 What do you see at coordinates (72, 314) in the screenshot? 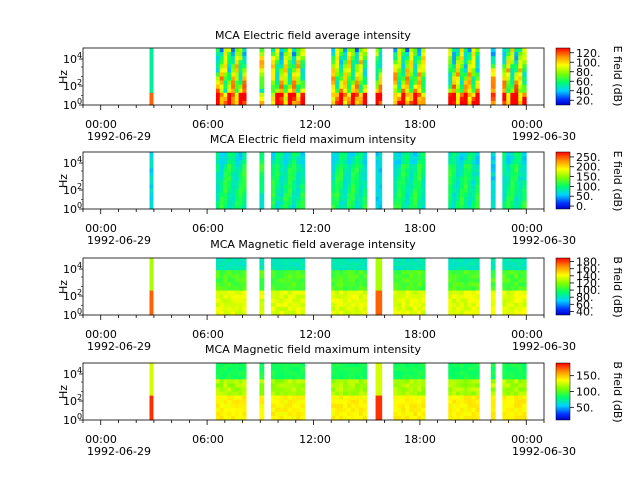
I see `svg-text: 10⁰` at bounding box center [72, 314].